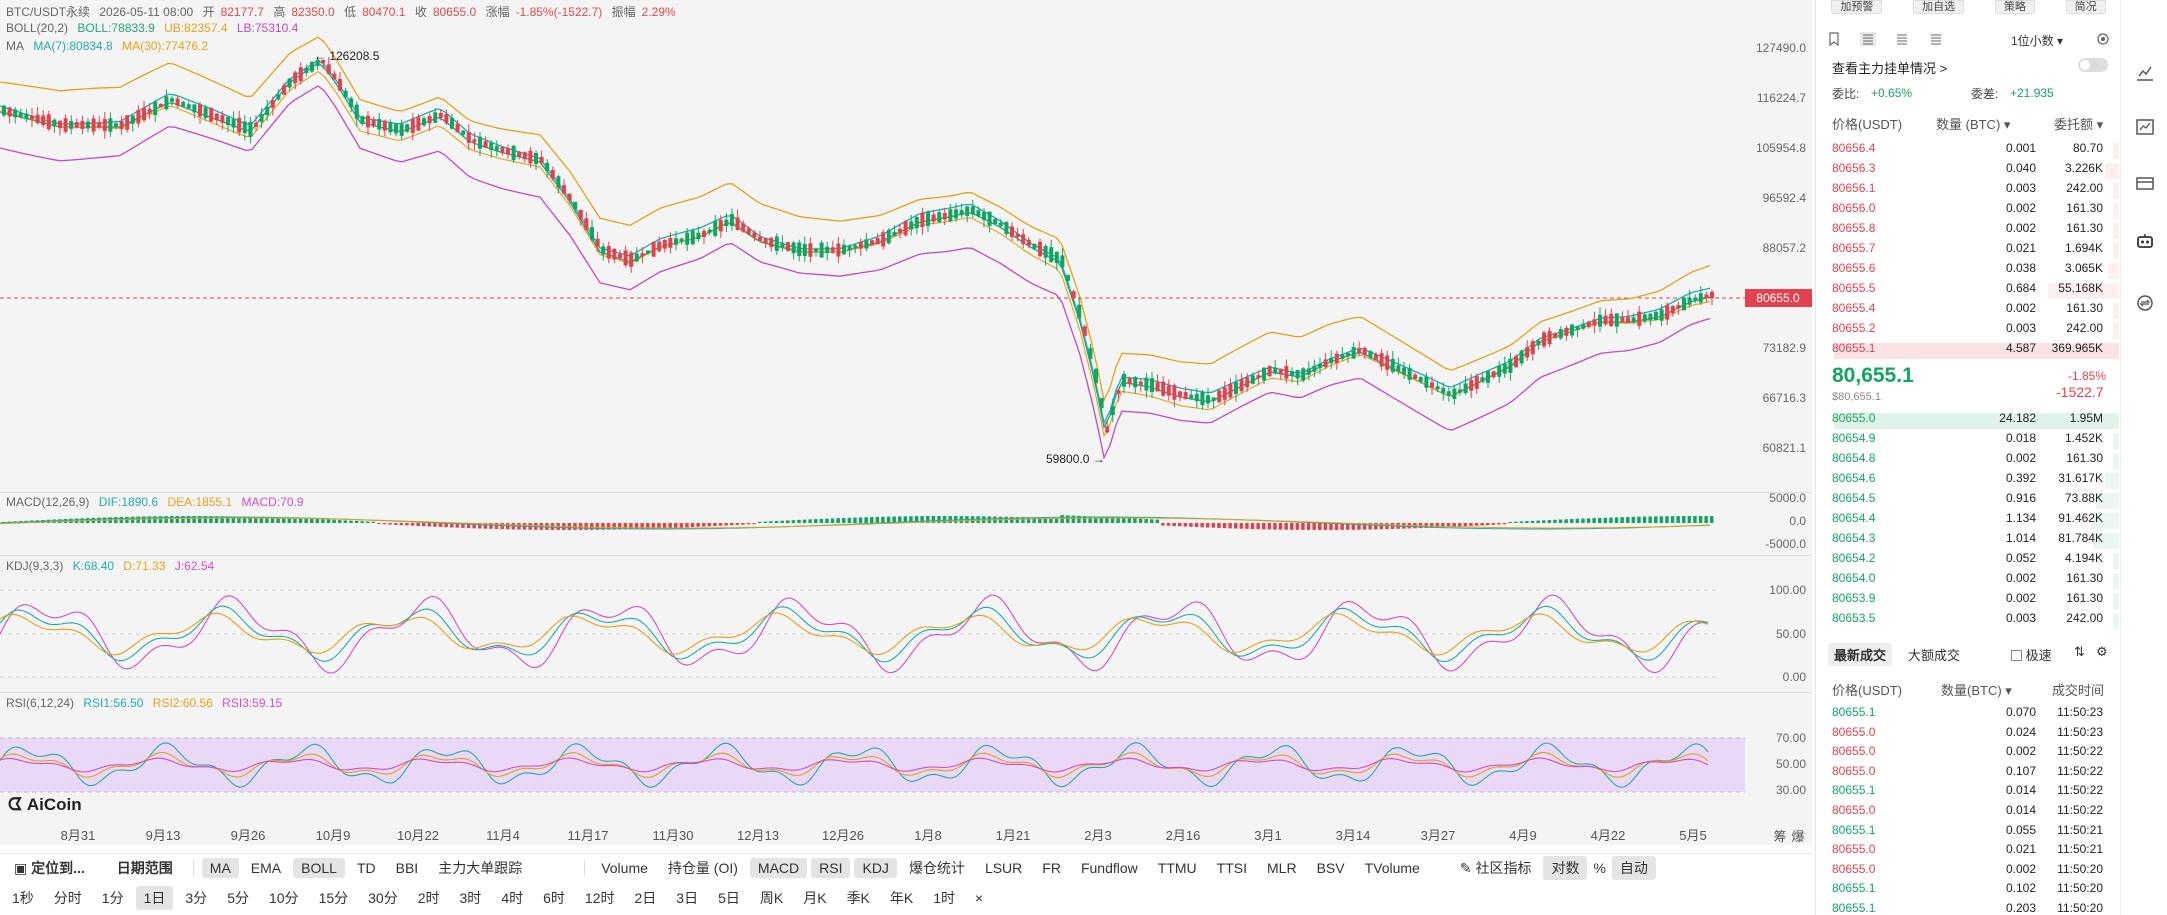 Image resolution: width=2167 pixels, height=915 pixels. I want to click on indicator-kdj: KDJ, so click(875, 867).